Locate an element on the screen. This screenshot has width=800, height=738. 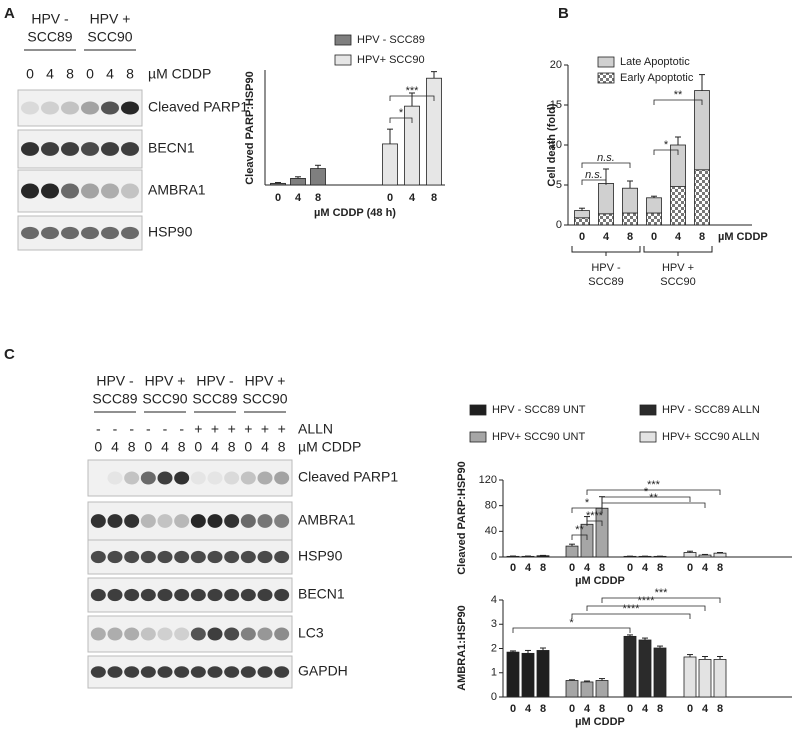
blot-row-label: BECN1 is located at coordinates (321, 594).